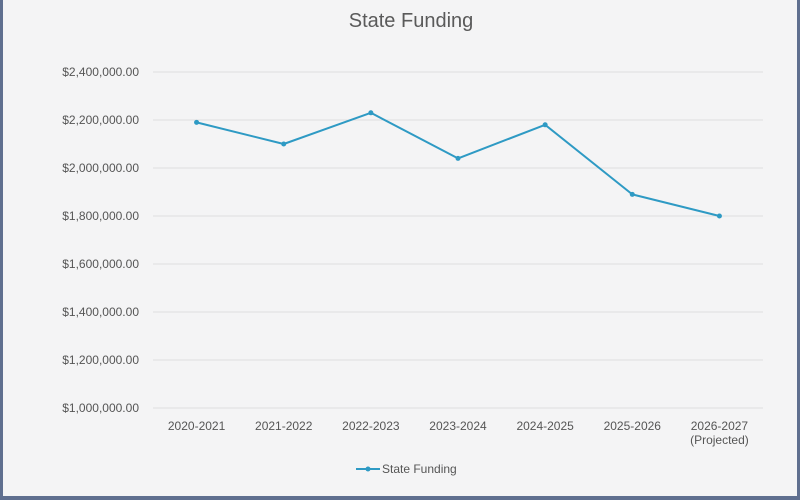  What do you see at coordinates (411, 21) in the screenshot?
I see `chart-title: State Funding` at bounding box center [411, 21].